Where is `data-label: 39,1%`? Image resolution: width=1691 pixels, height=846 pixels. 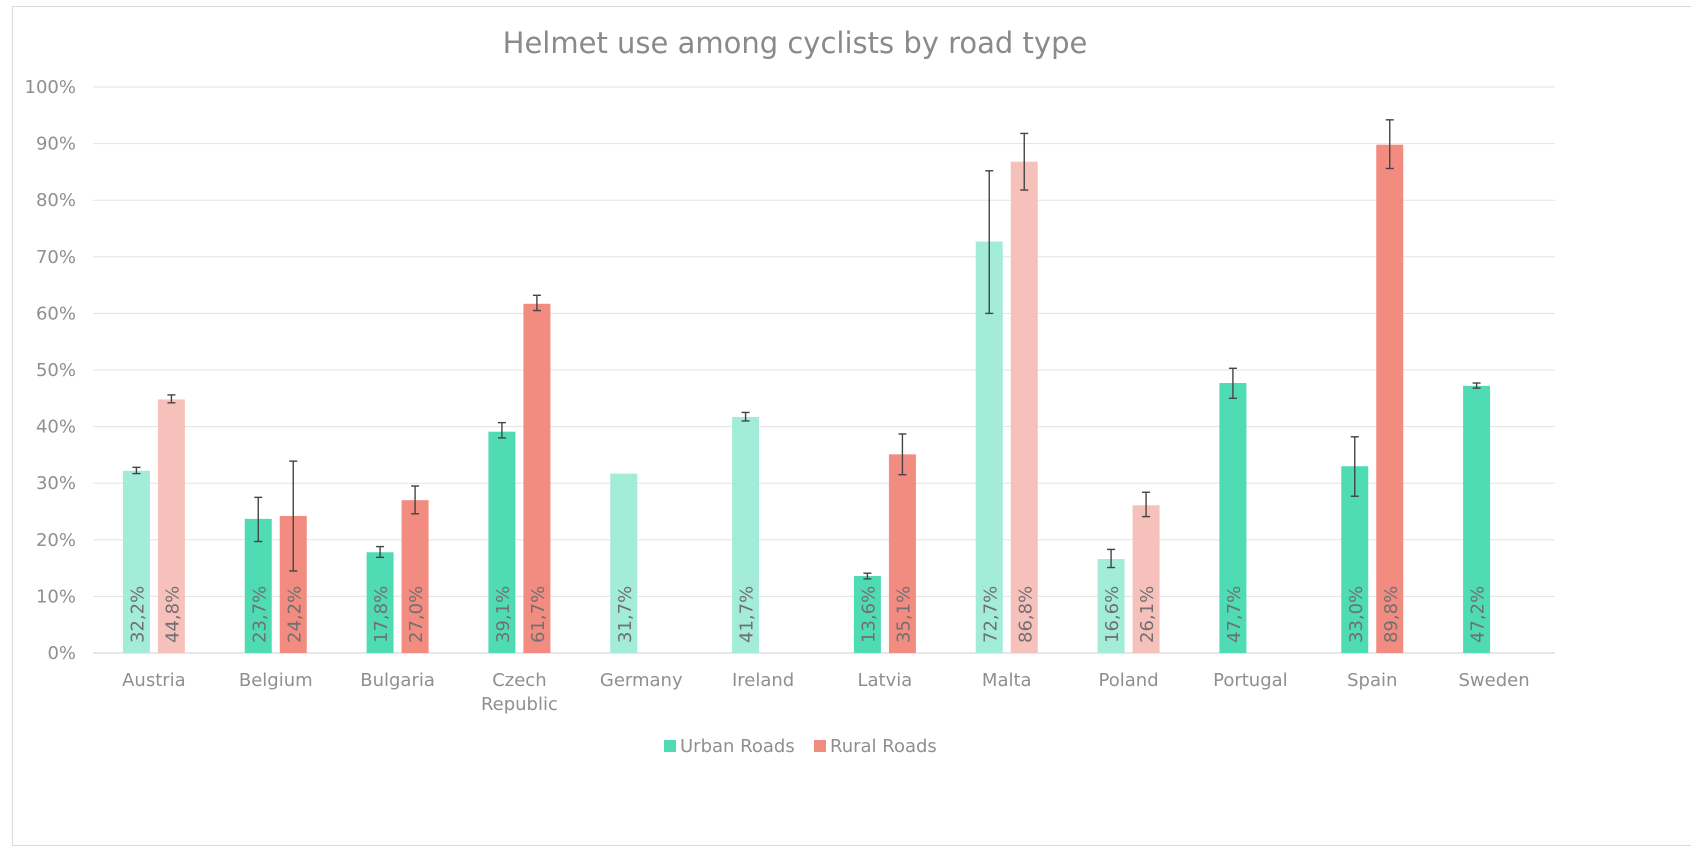 data-label: 39,1% is located at coordinates (503, 614).